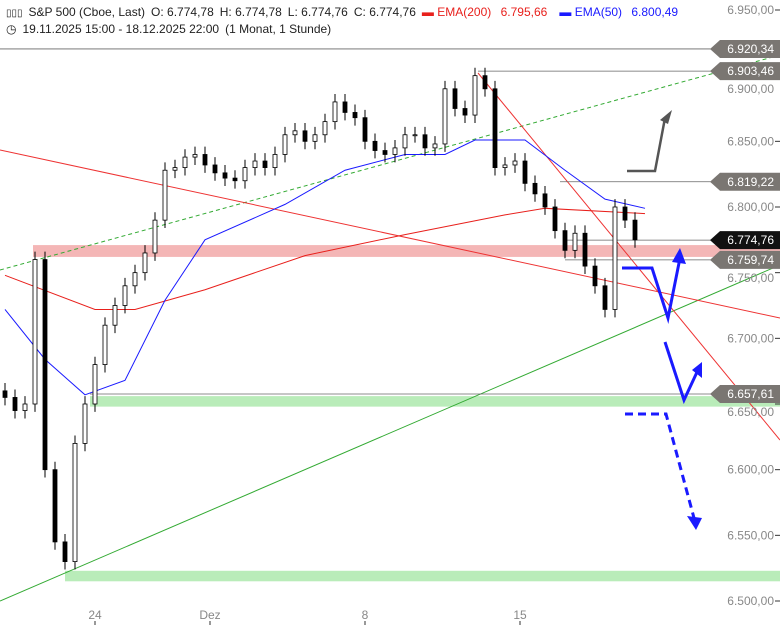 The image size is (780, 625). Describe the element at coordinates (750, 278) in the screenshot. I see `y-tick-label: 6.750,00` at that location.